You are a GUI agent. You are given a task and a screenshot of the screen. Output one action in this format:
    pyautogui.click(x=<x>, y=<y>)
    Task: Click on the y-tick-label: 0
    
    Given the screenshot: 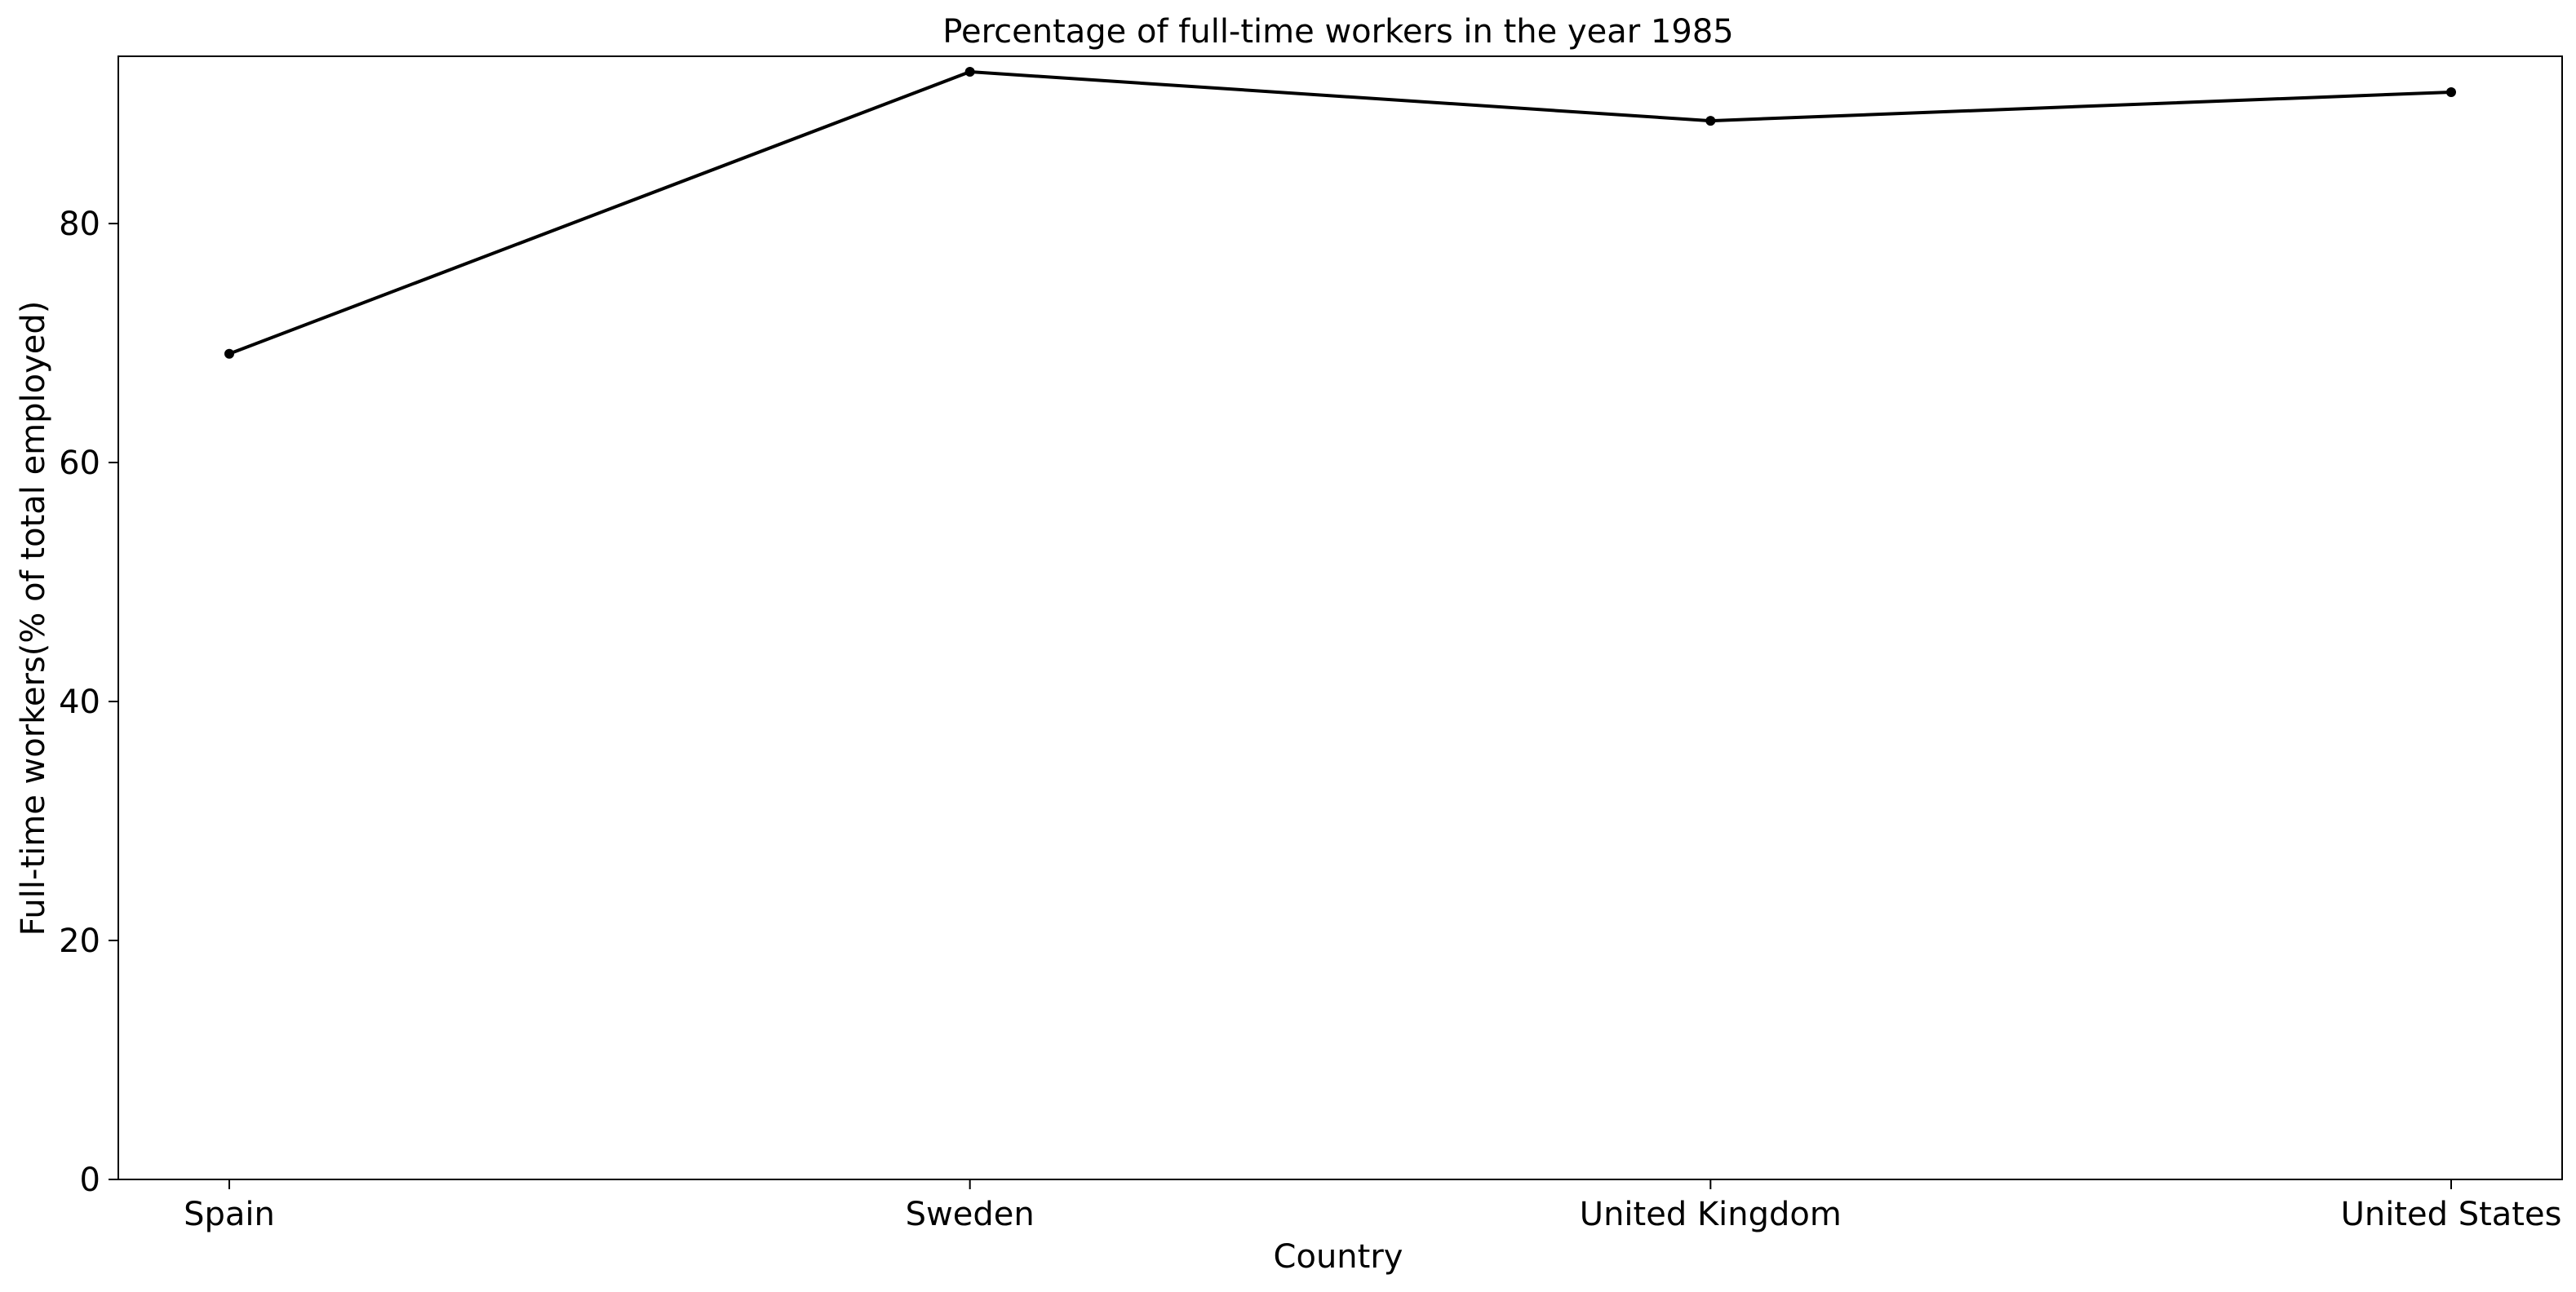 What is the action you would take?
    pyautogui.click(x=90, y=1180)
    